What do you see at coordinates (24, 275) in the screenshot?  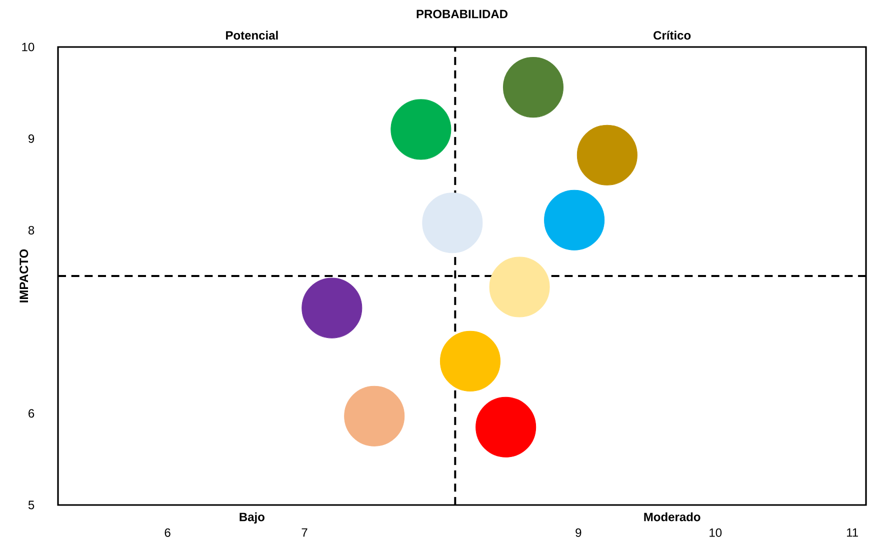 I see `y-axis-title: IMPACTO` at bounding box center [24, 275].